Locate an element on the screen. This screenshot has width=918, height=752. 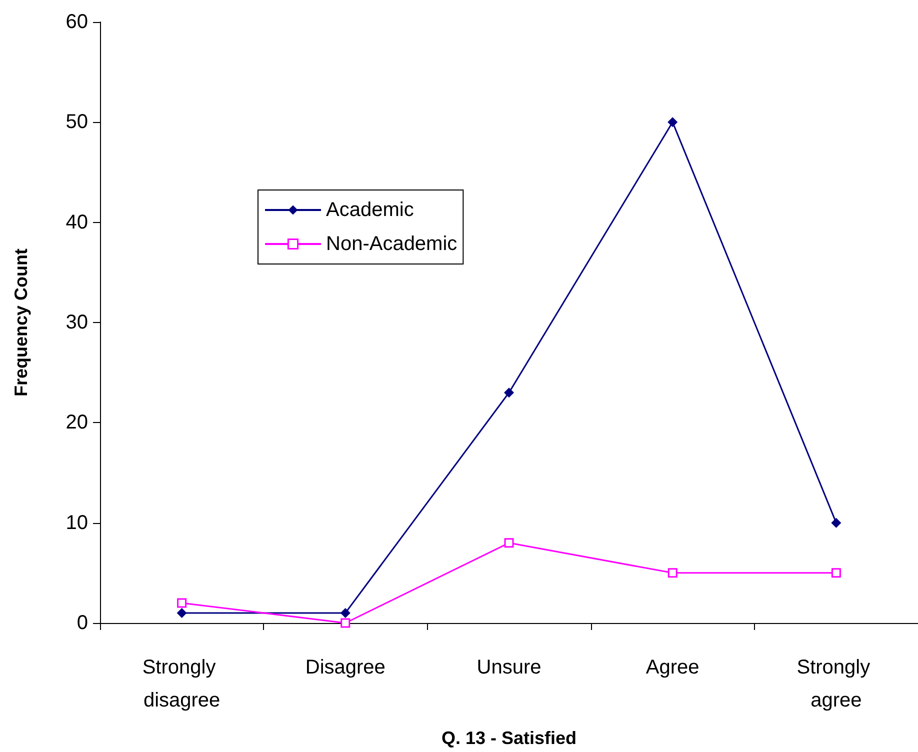
x-tick-label: Unsure is located at coordinates (509, 667).